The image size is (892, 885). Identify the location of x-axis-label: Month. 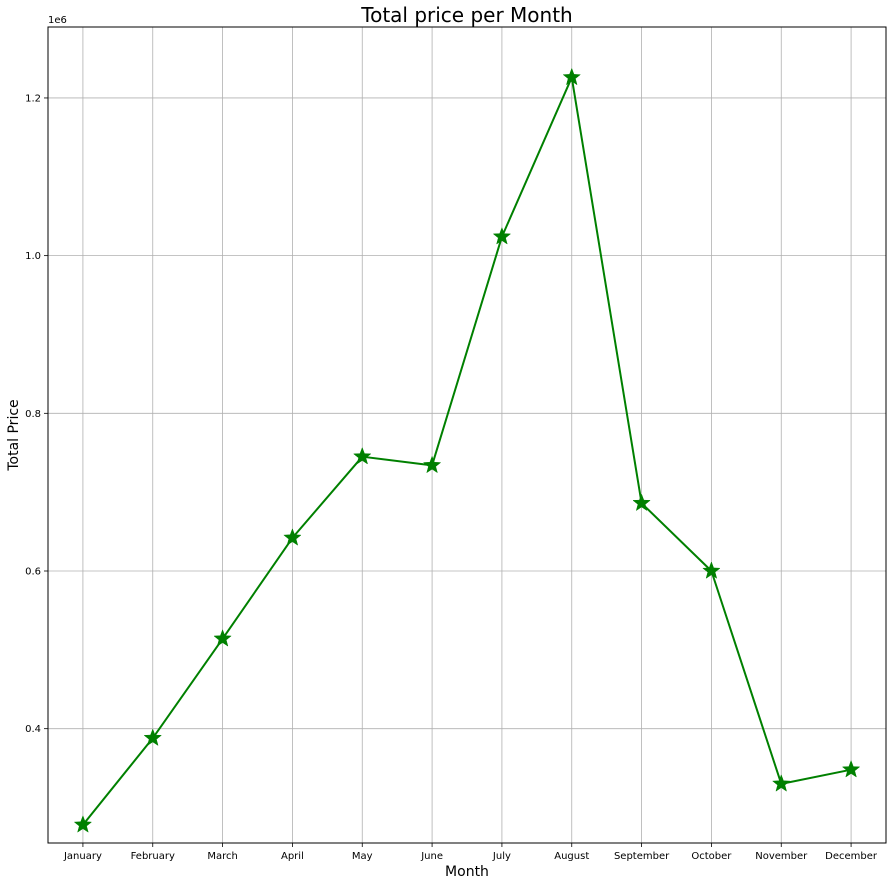
(467, 872).